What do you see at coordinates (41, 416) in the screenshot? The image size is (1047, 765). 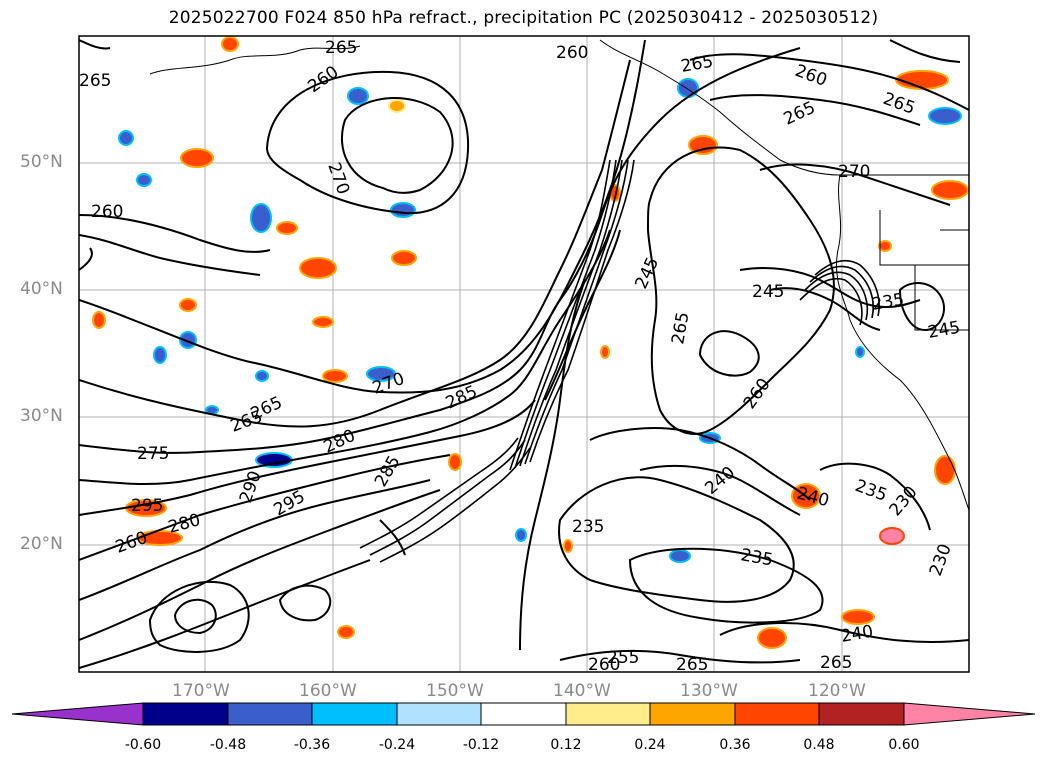 I see `lat-label: 30°N` at bounding box center [41, 416].